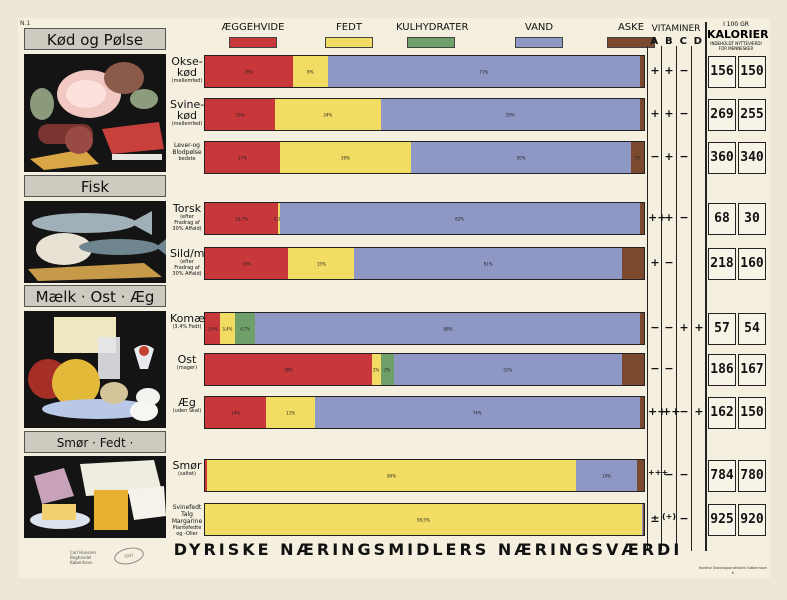  I want to click on calorie-total: 218, so click(722, 264).